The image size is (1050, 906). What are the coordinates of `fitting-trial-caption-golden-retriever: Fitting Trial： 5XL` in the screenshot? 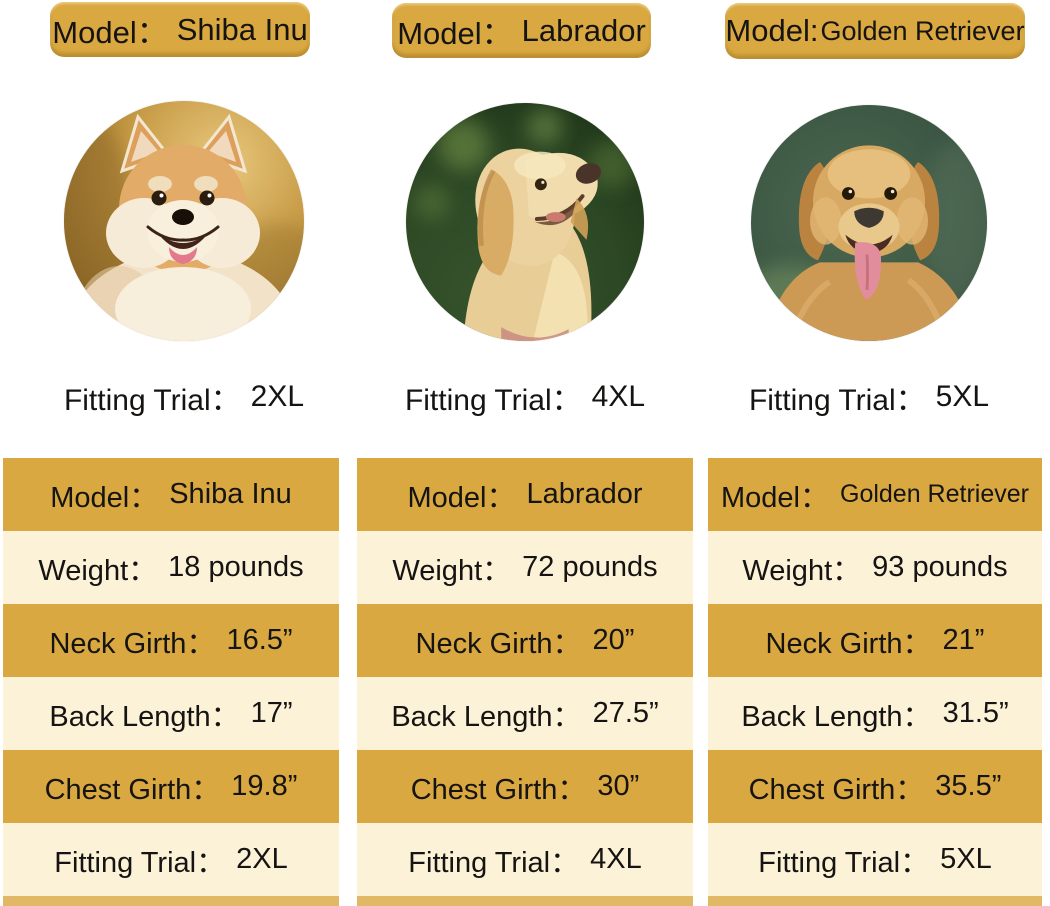 It's located at (869, 397).